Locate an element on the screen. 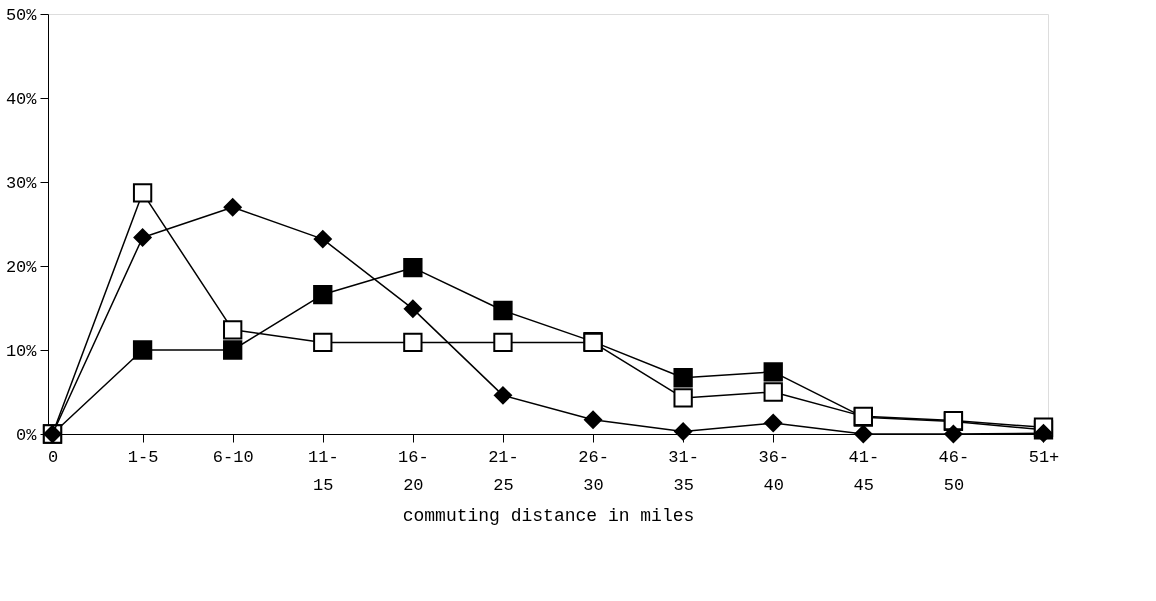  x-tick-label: 6-10 is located at coordinates (233, 457).